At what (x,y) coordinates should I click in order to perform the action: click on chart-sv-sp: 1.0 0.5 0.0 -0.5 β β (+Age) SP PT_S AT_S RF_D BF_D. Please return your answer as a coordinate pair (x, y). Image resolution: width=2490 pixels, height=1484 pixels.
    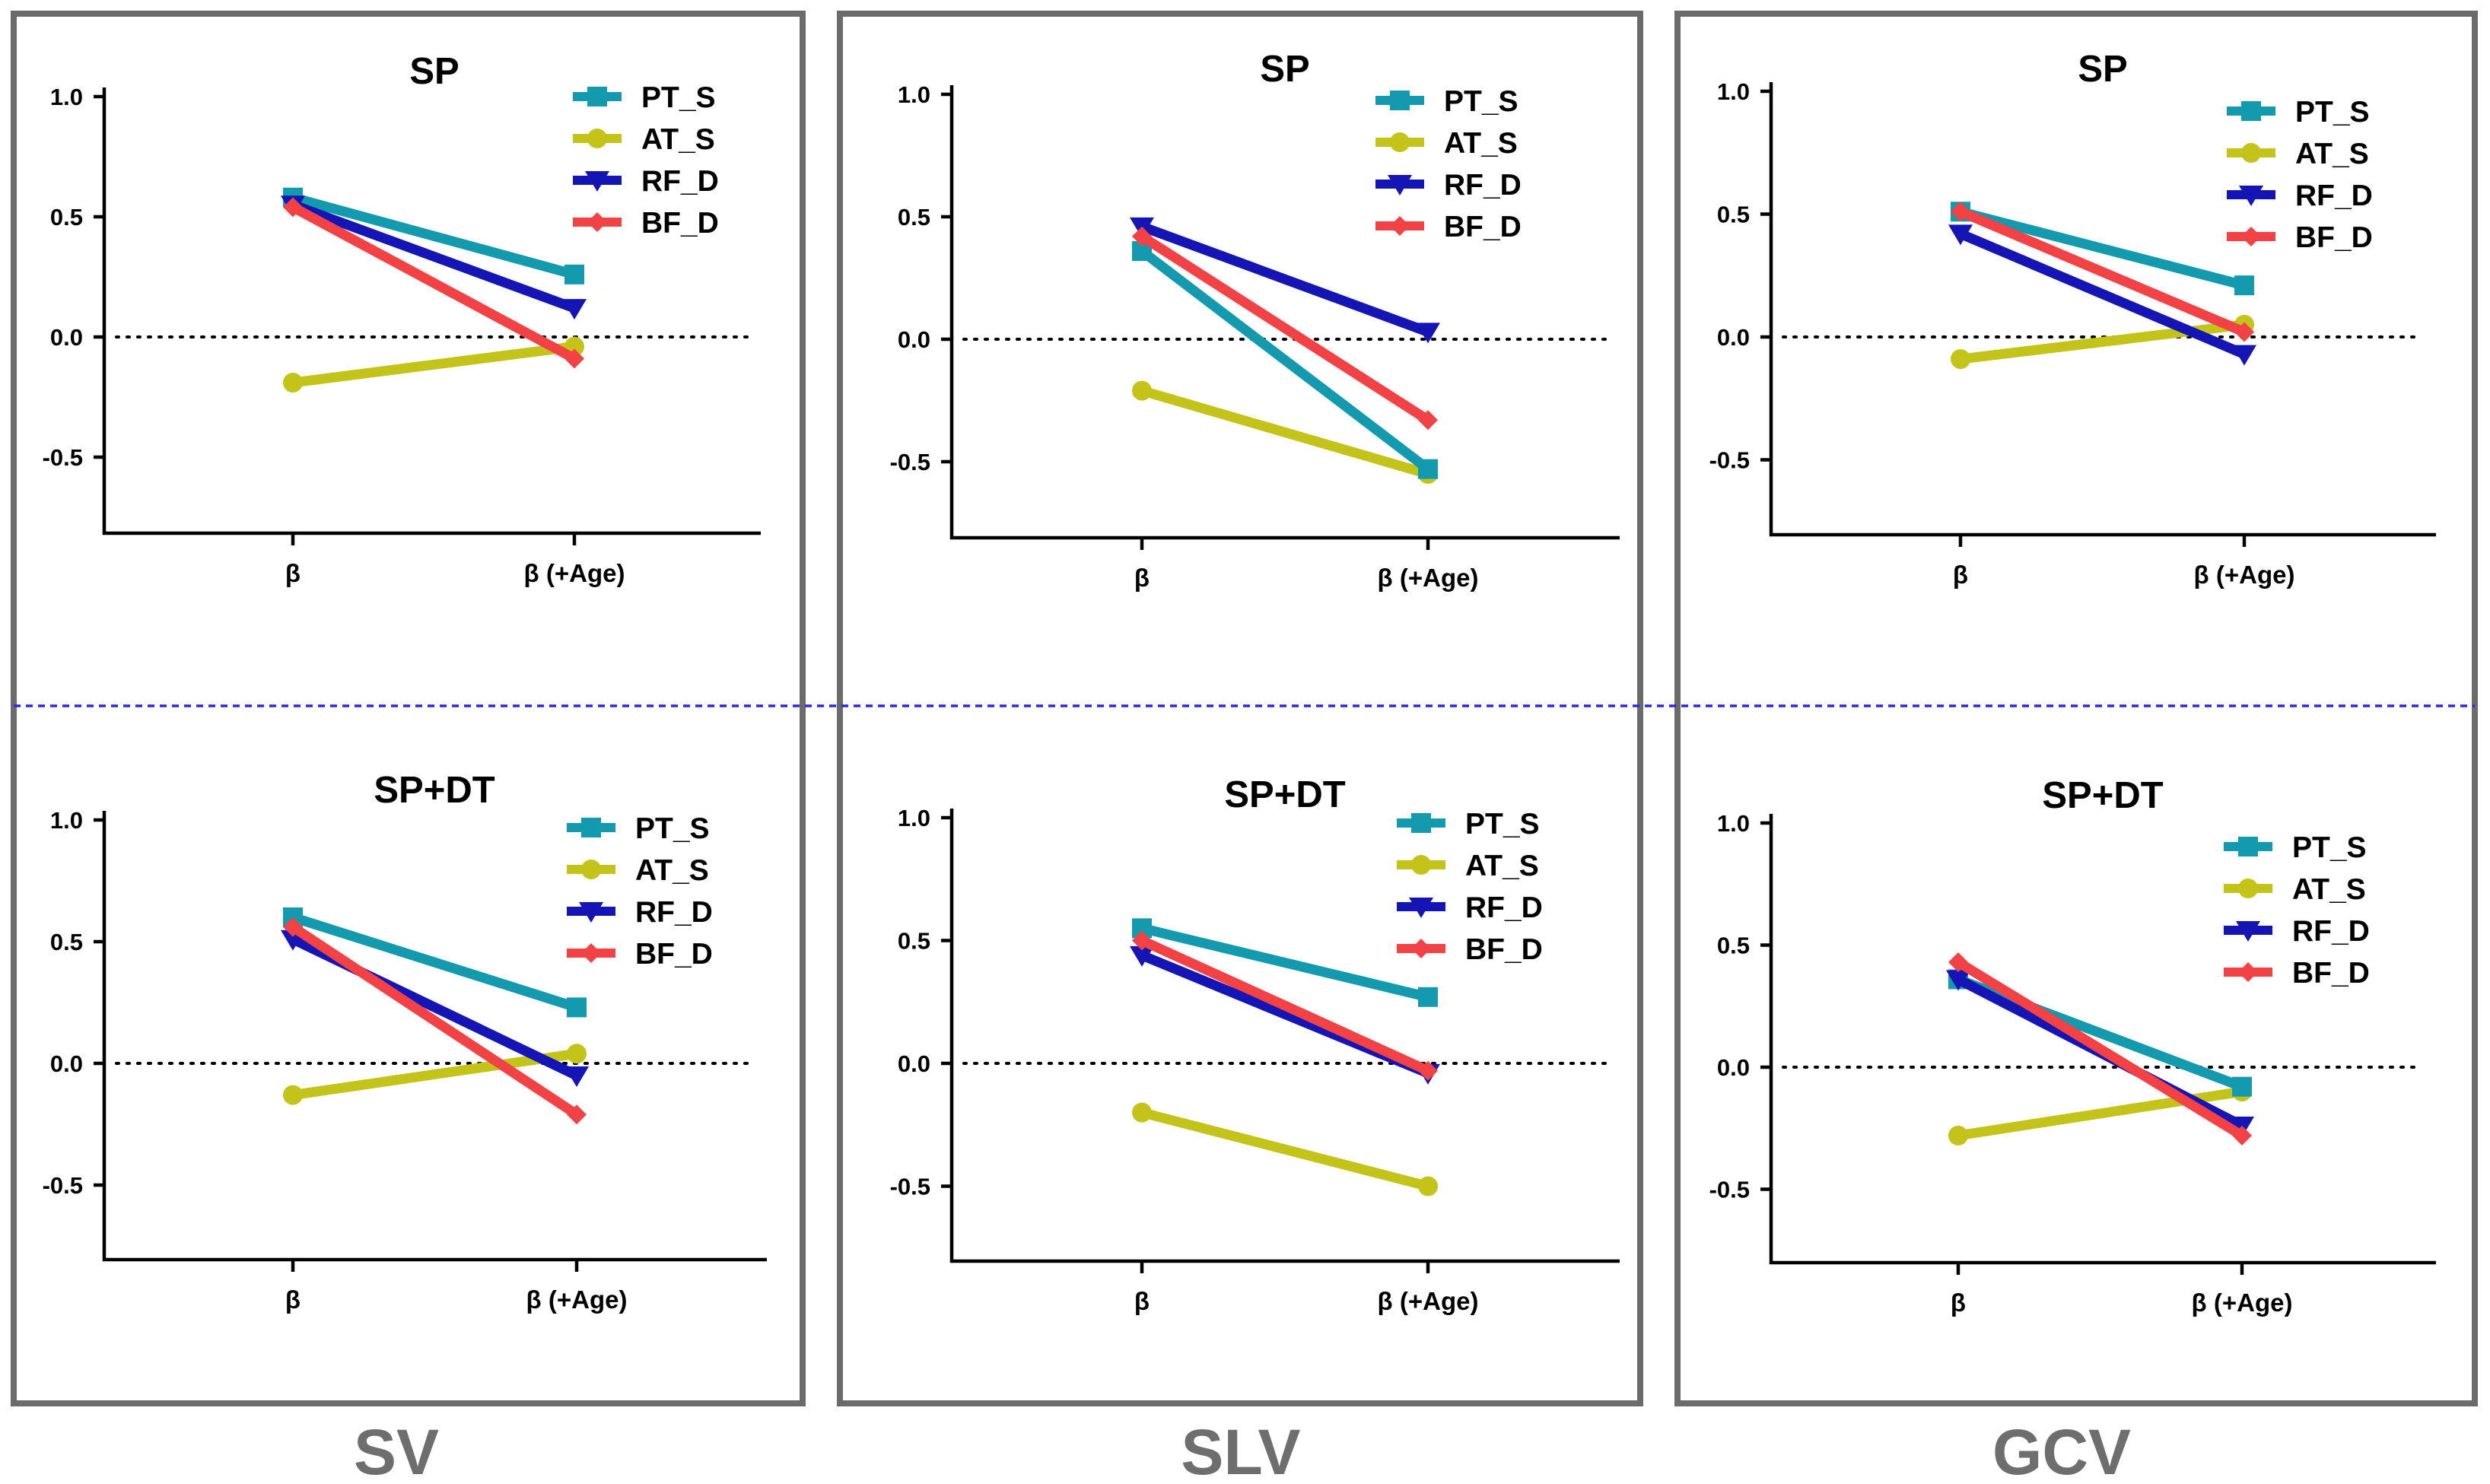
    Looking at the image, I should click on (402, 319).